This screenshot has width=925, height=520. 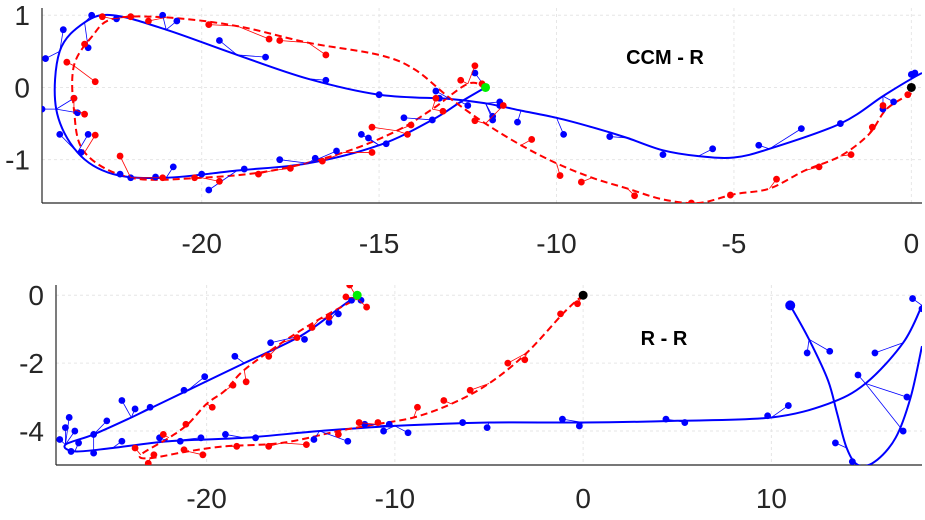 I want to click on y-tick-label: -1, so click(x=17, y=160).